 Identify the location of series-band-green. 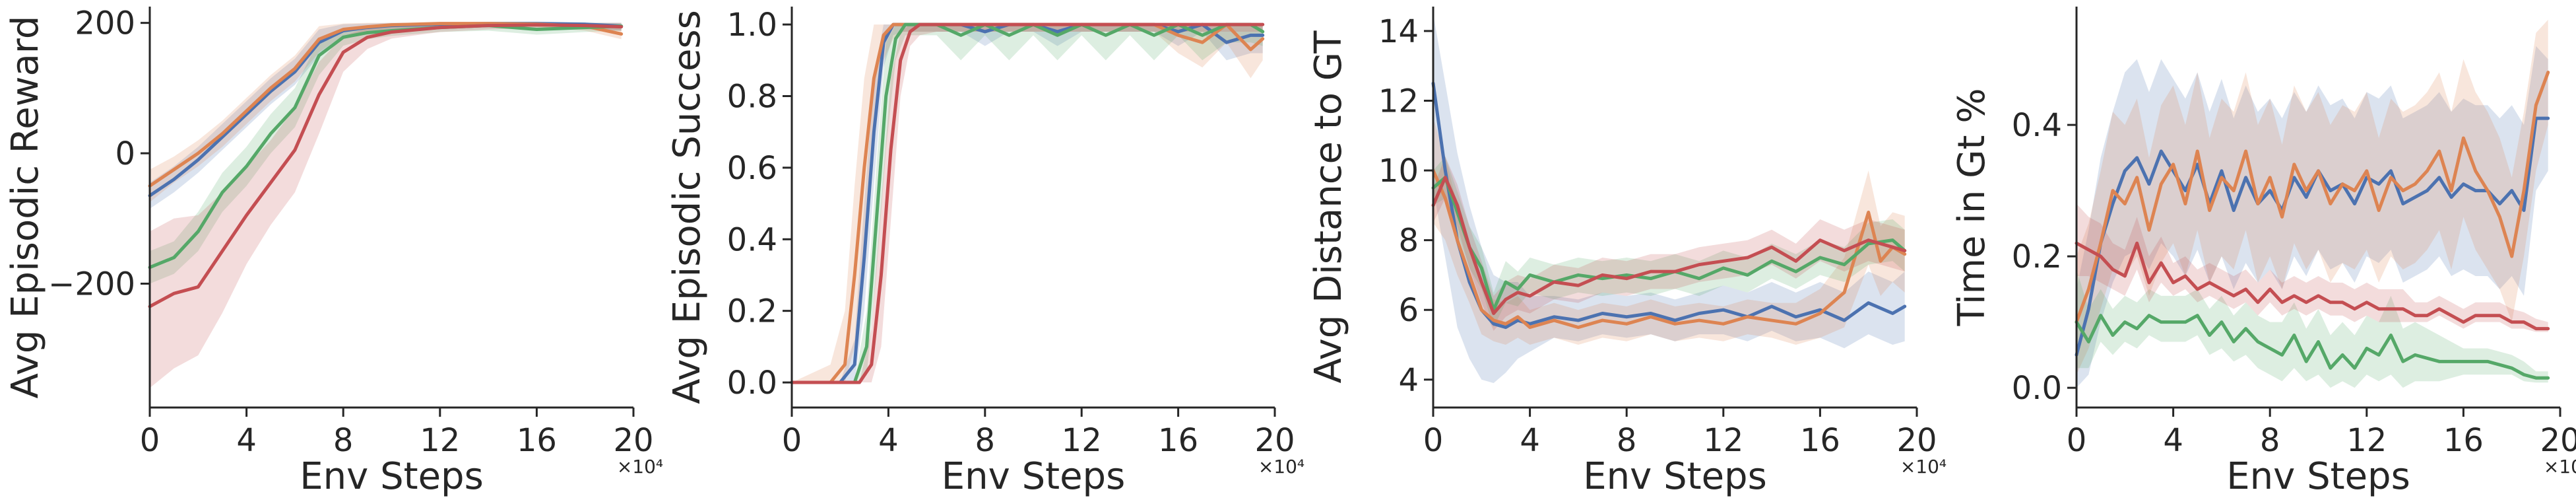
(386, 153).